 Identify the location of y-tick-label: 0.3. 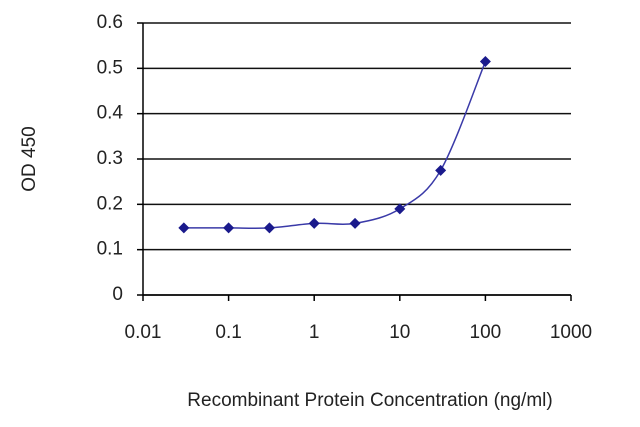
(110, 158).